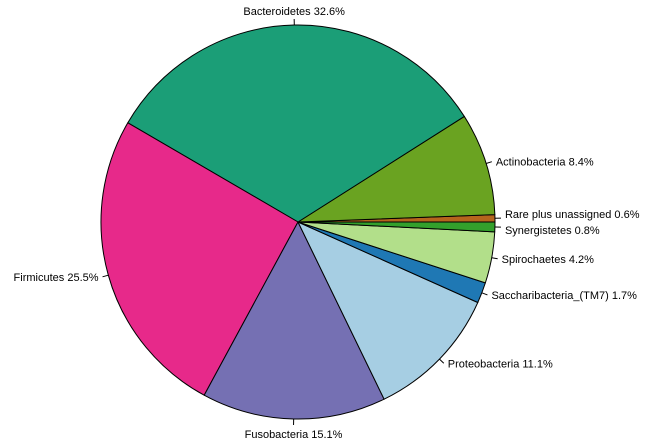 The width and height of the screenshot is (657, 445). I want to click on slice-label-spirochaetes: Spirochaetes 4.2%, so click(548, 260).